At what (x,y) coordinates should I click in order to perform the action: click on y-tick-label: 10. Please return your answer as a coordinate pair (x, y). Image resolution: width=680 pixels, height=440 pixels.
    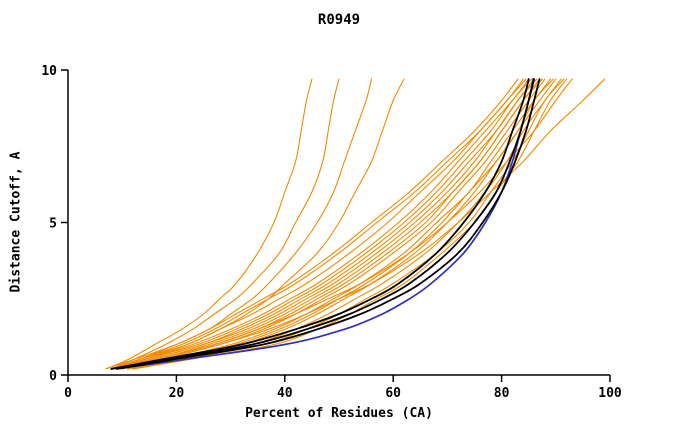
    Looking at the image, I should click on (49, 71).